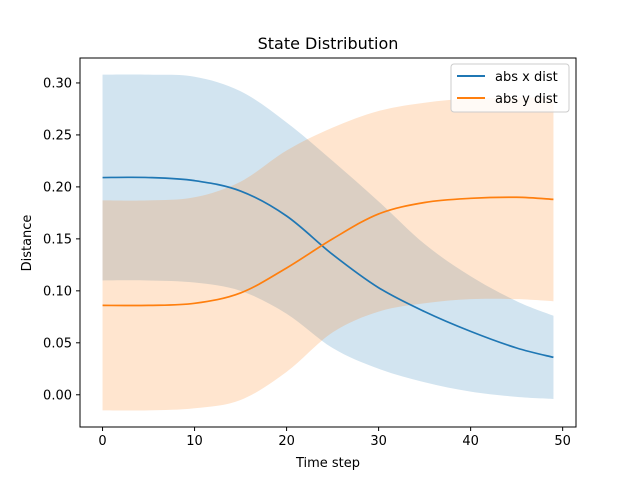 The height and width of the screenshot is (480, 640). Describe the element at coordinates (526, 77) in the screenshot. I see `legend-label-abs-x-dist: abs x dist` at that location.